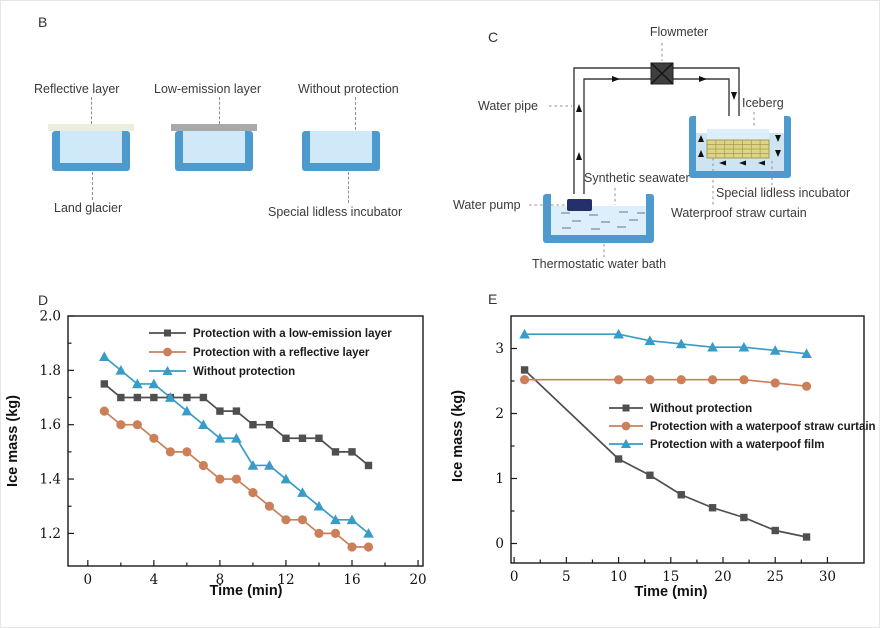 The image size is (880, 628). Describe the element at coordinates (77, 89) in the screenshot. I see `label-reflective-layer: Reflective layer` at that location.